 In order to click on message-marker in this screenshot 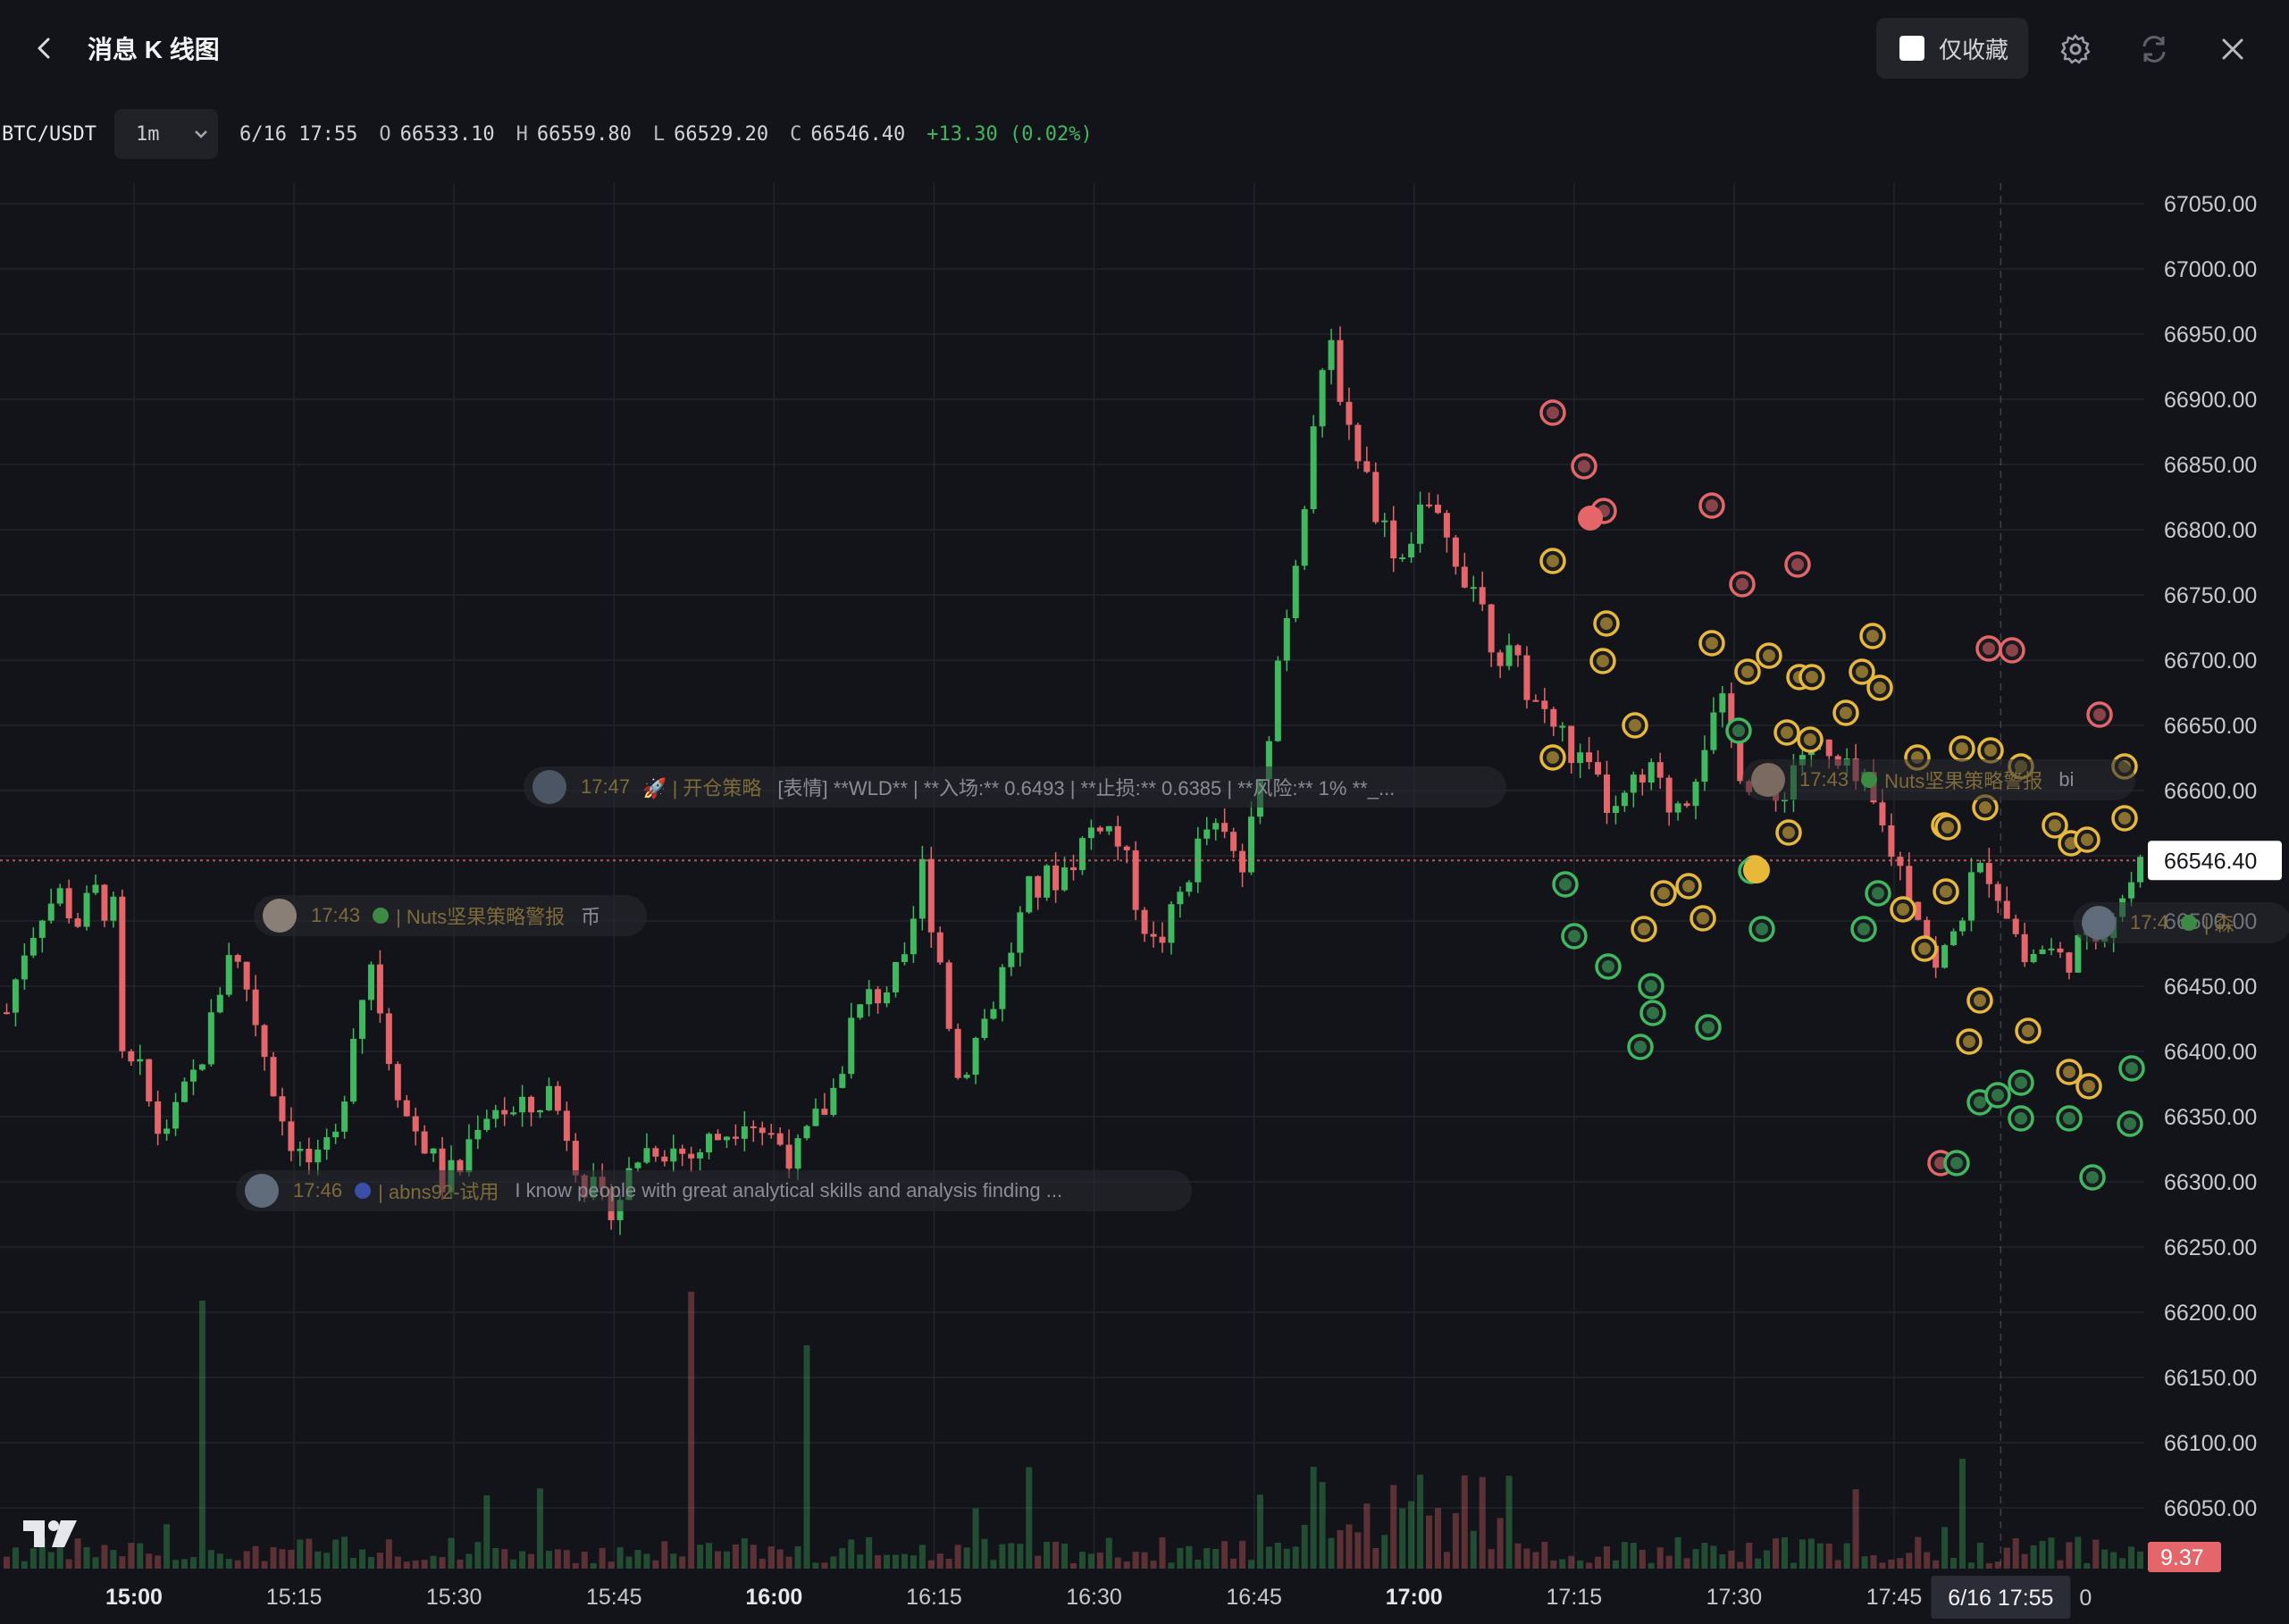, I will do `click(1590, 518)`.